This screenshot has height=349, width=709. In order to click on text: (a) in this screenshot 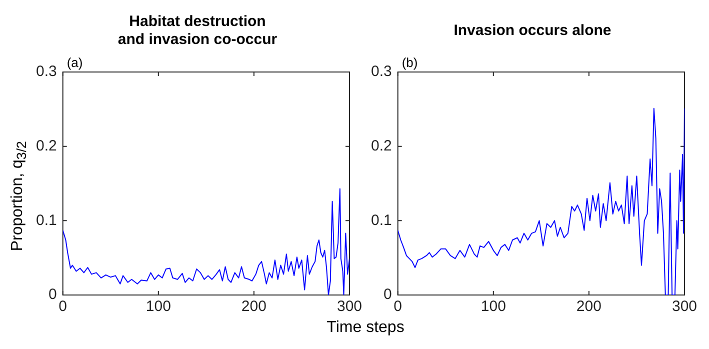, I will do `click(74, 62)`.